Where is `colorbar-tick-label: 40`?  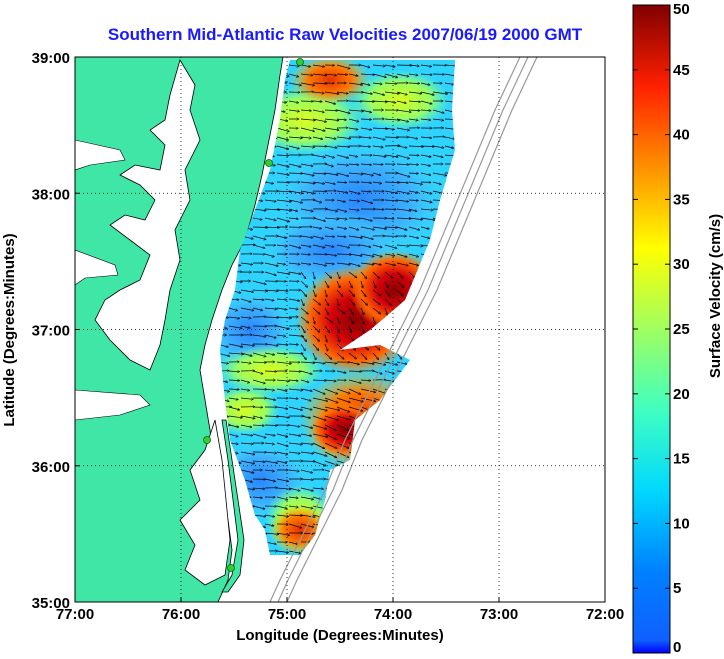 colorbar-tick-label: 40 is located at coordinates (681, 135).